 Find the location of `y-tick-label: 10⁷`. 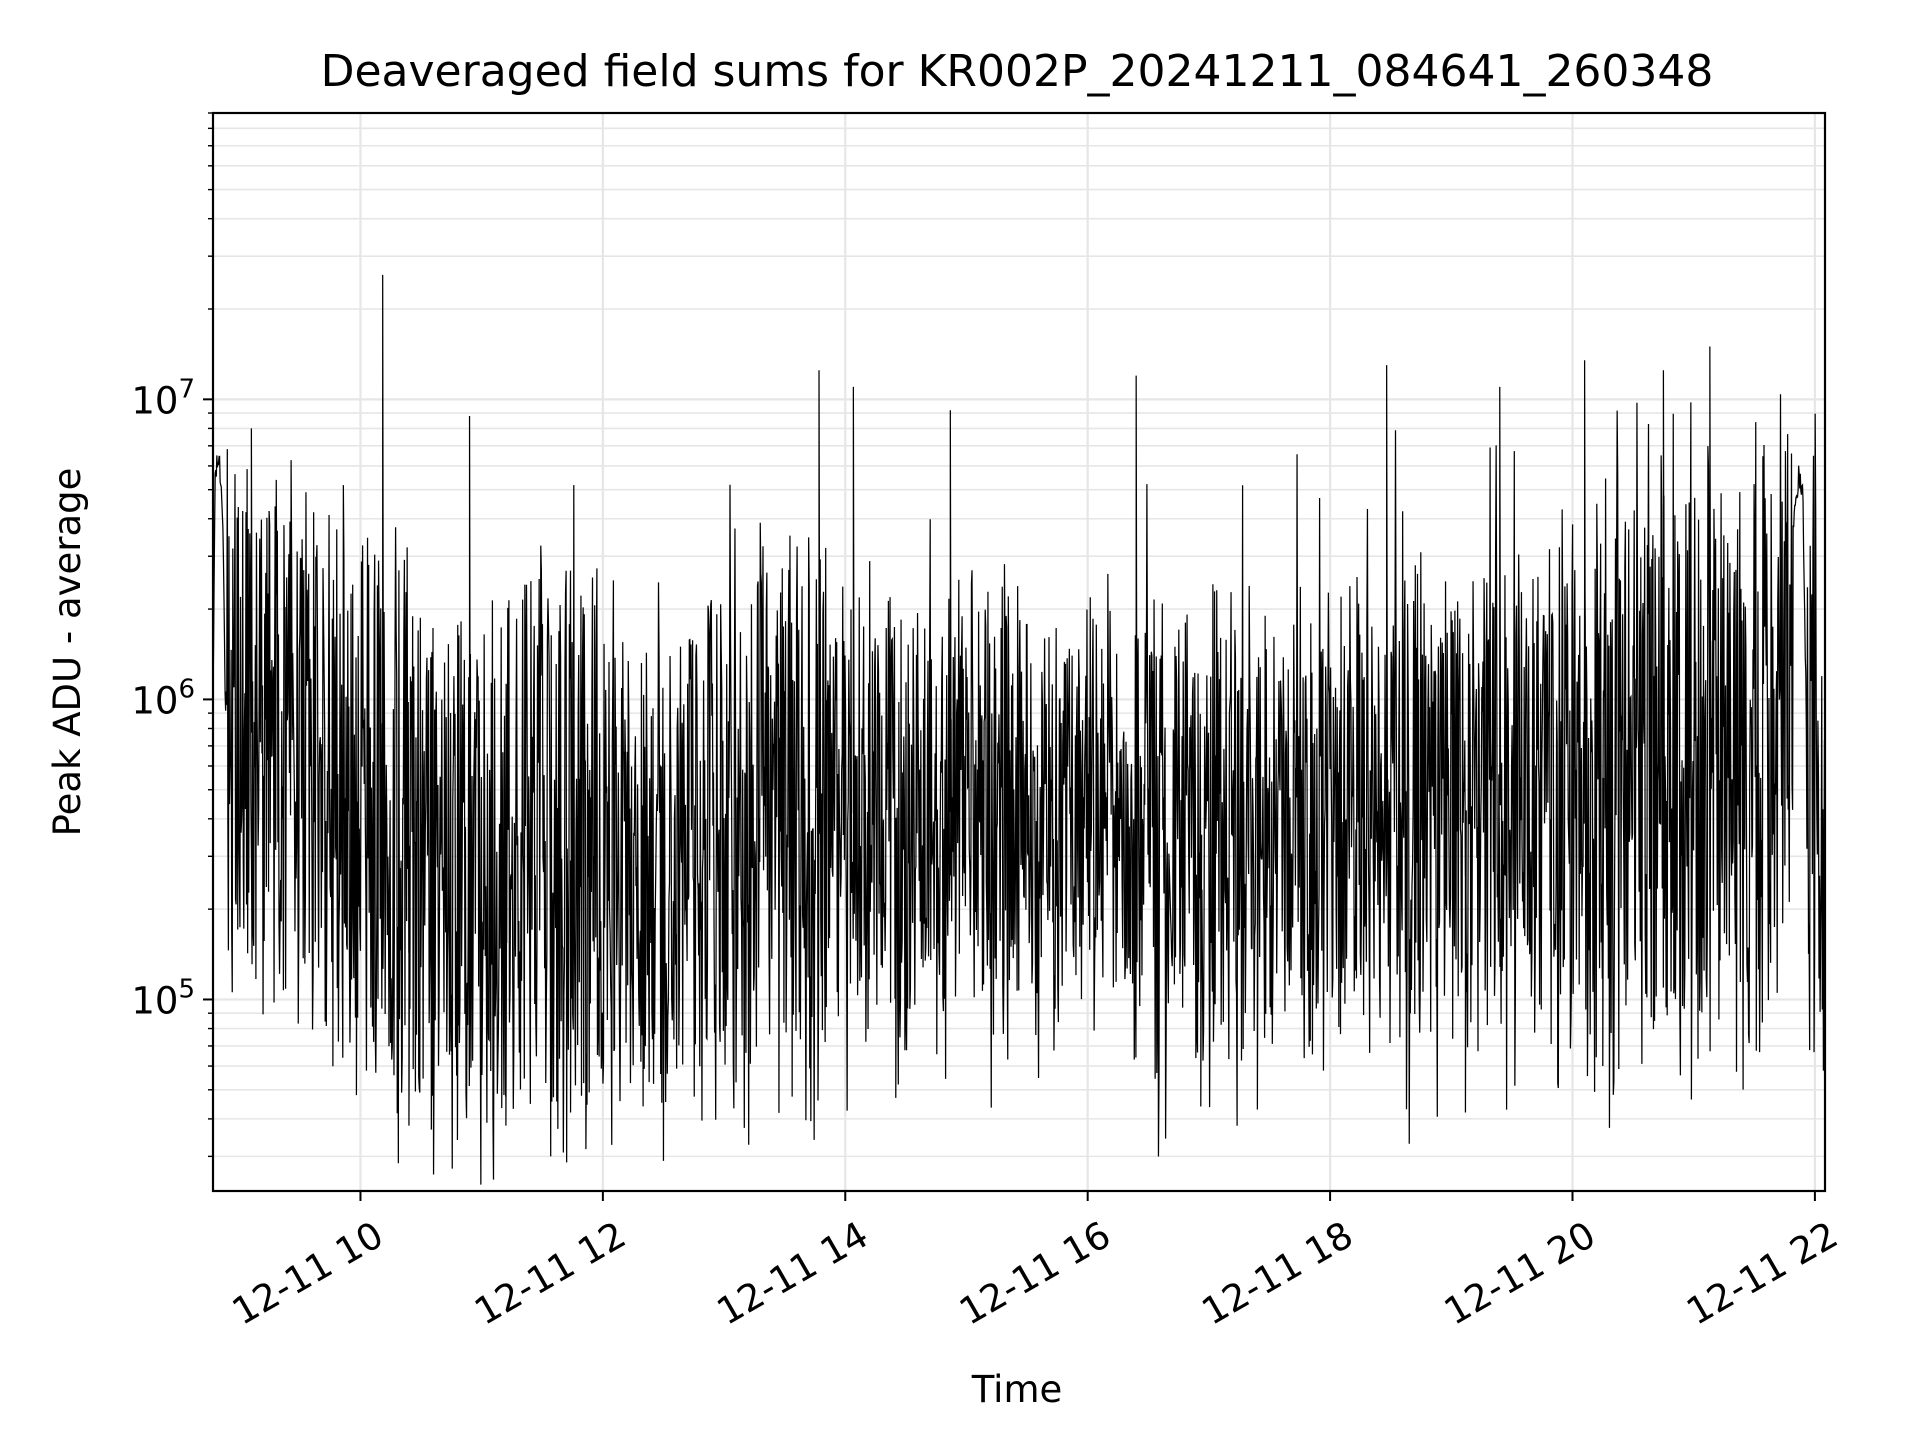

y-tick-label: 10⁷ is located at coordinates (163, 398).